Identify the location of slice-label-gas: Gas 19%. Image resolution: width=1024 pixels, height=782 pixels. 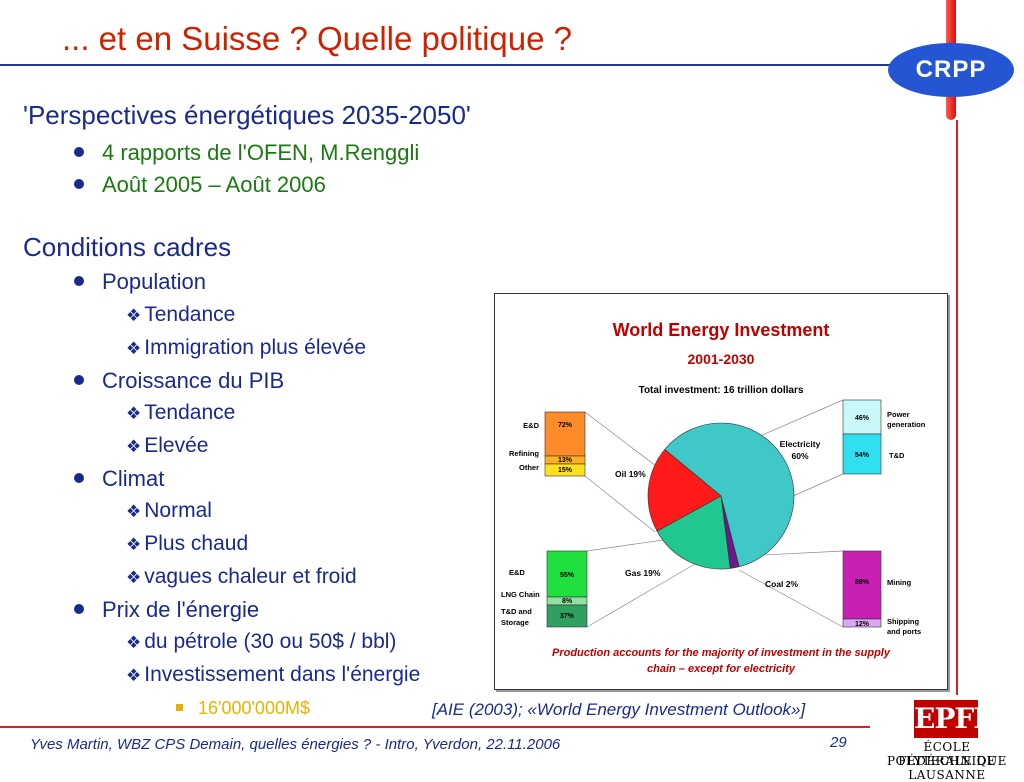
(643, 573).